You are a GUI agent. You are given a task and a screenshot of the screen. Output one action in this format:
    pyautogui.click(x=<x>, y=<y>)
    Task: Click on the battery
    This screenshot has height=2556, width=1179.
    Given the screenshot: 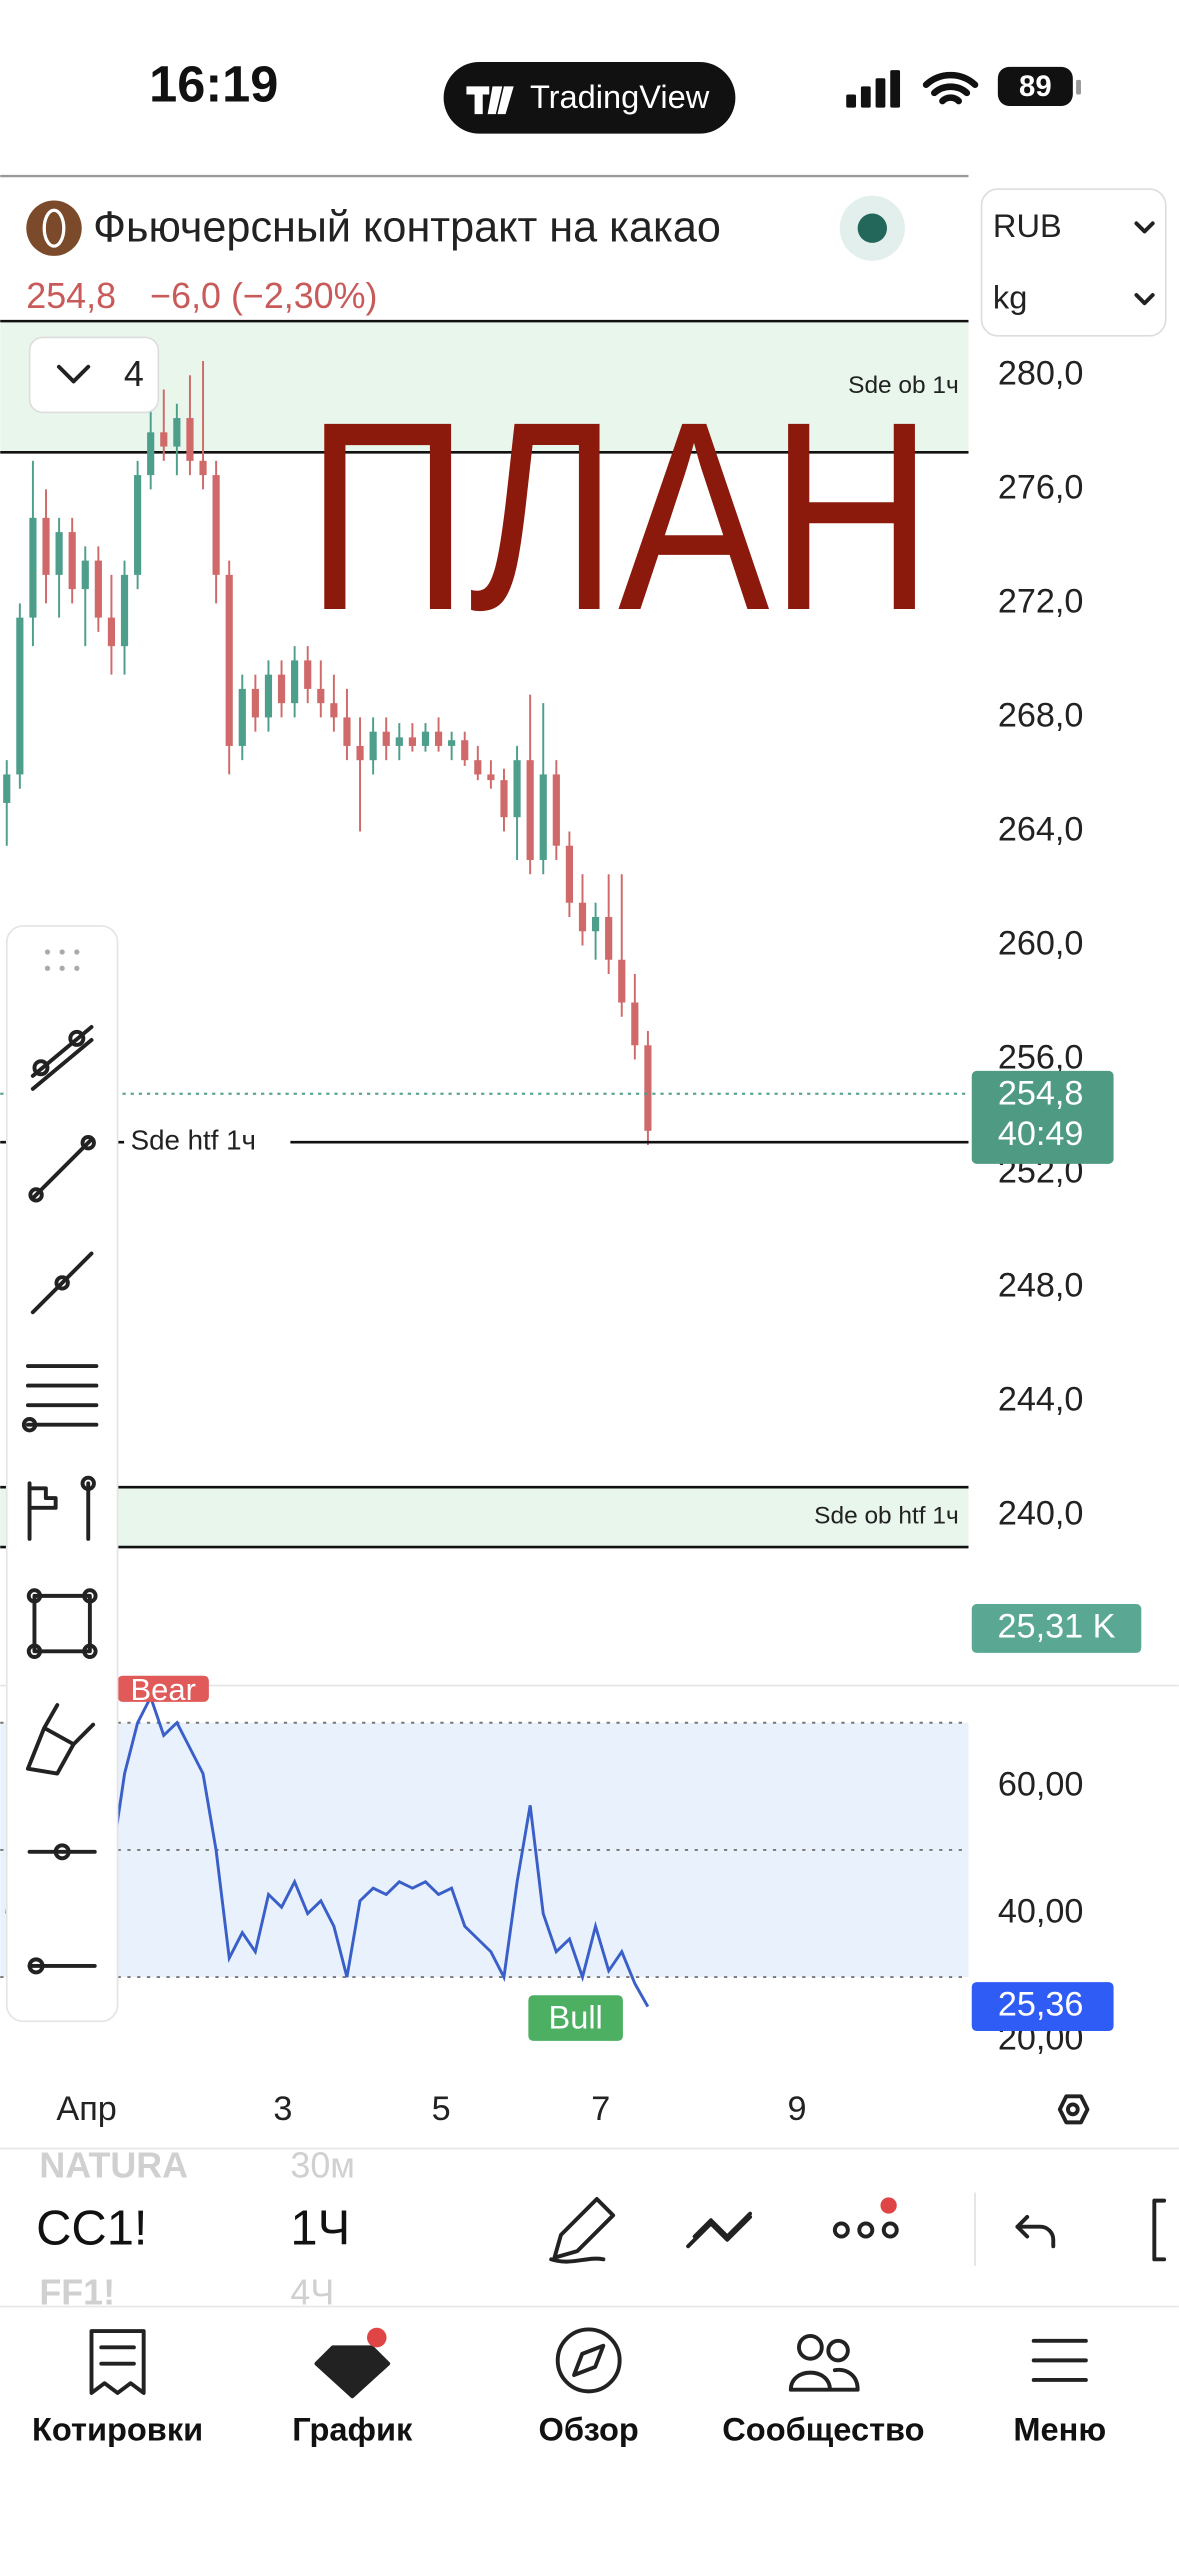 What is the action you would take?
    pyautogui.click(x=1035, y=86)
    